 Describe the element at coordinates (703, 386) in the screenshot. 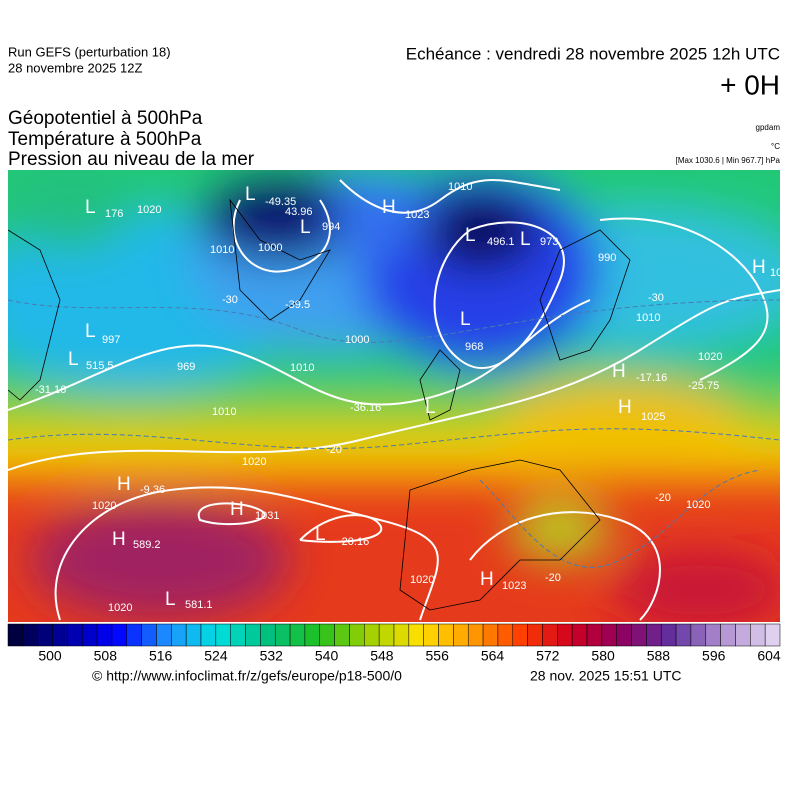

I see `contour-label: -25.75` at that location.